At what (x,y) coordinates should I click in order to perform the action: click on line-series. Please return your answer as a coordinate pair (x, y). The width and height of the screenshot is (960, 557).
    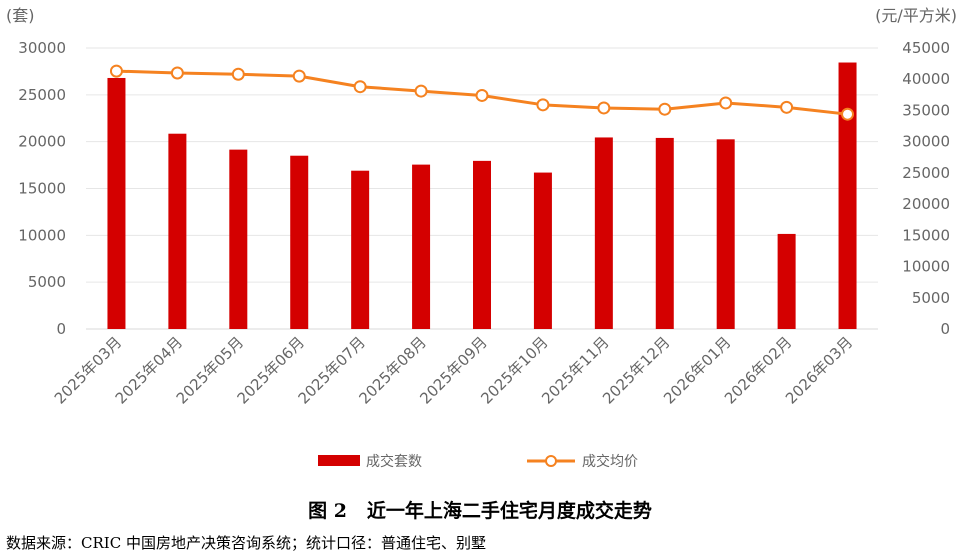
    Looking at the image, I should click on (482, 92).